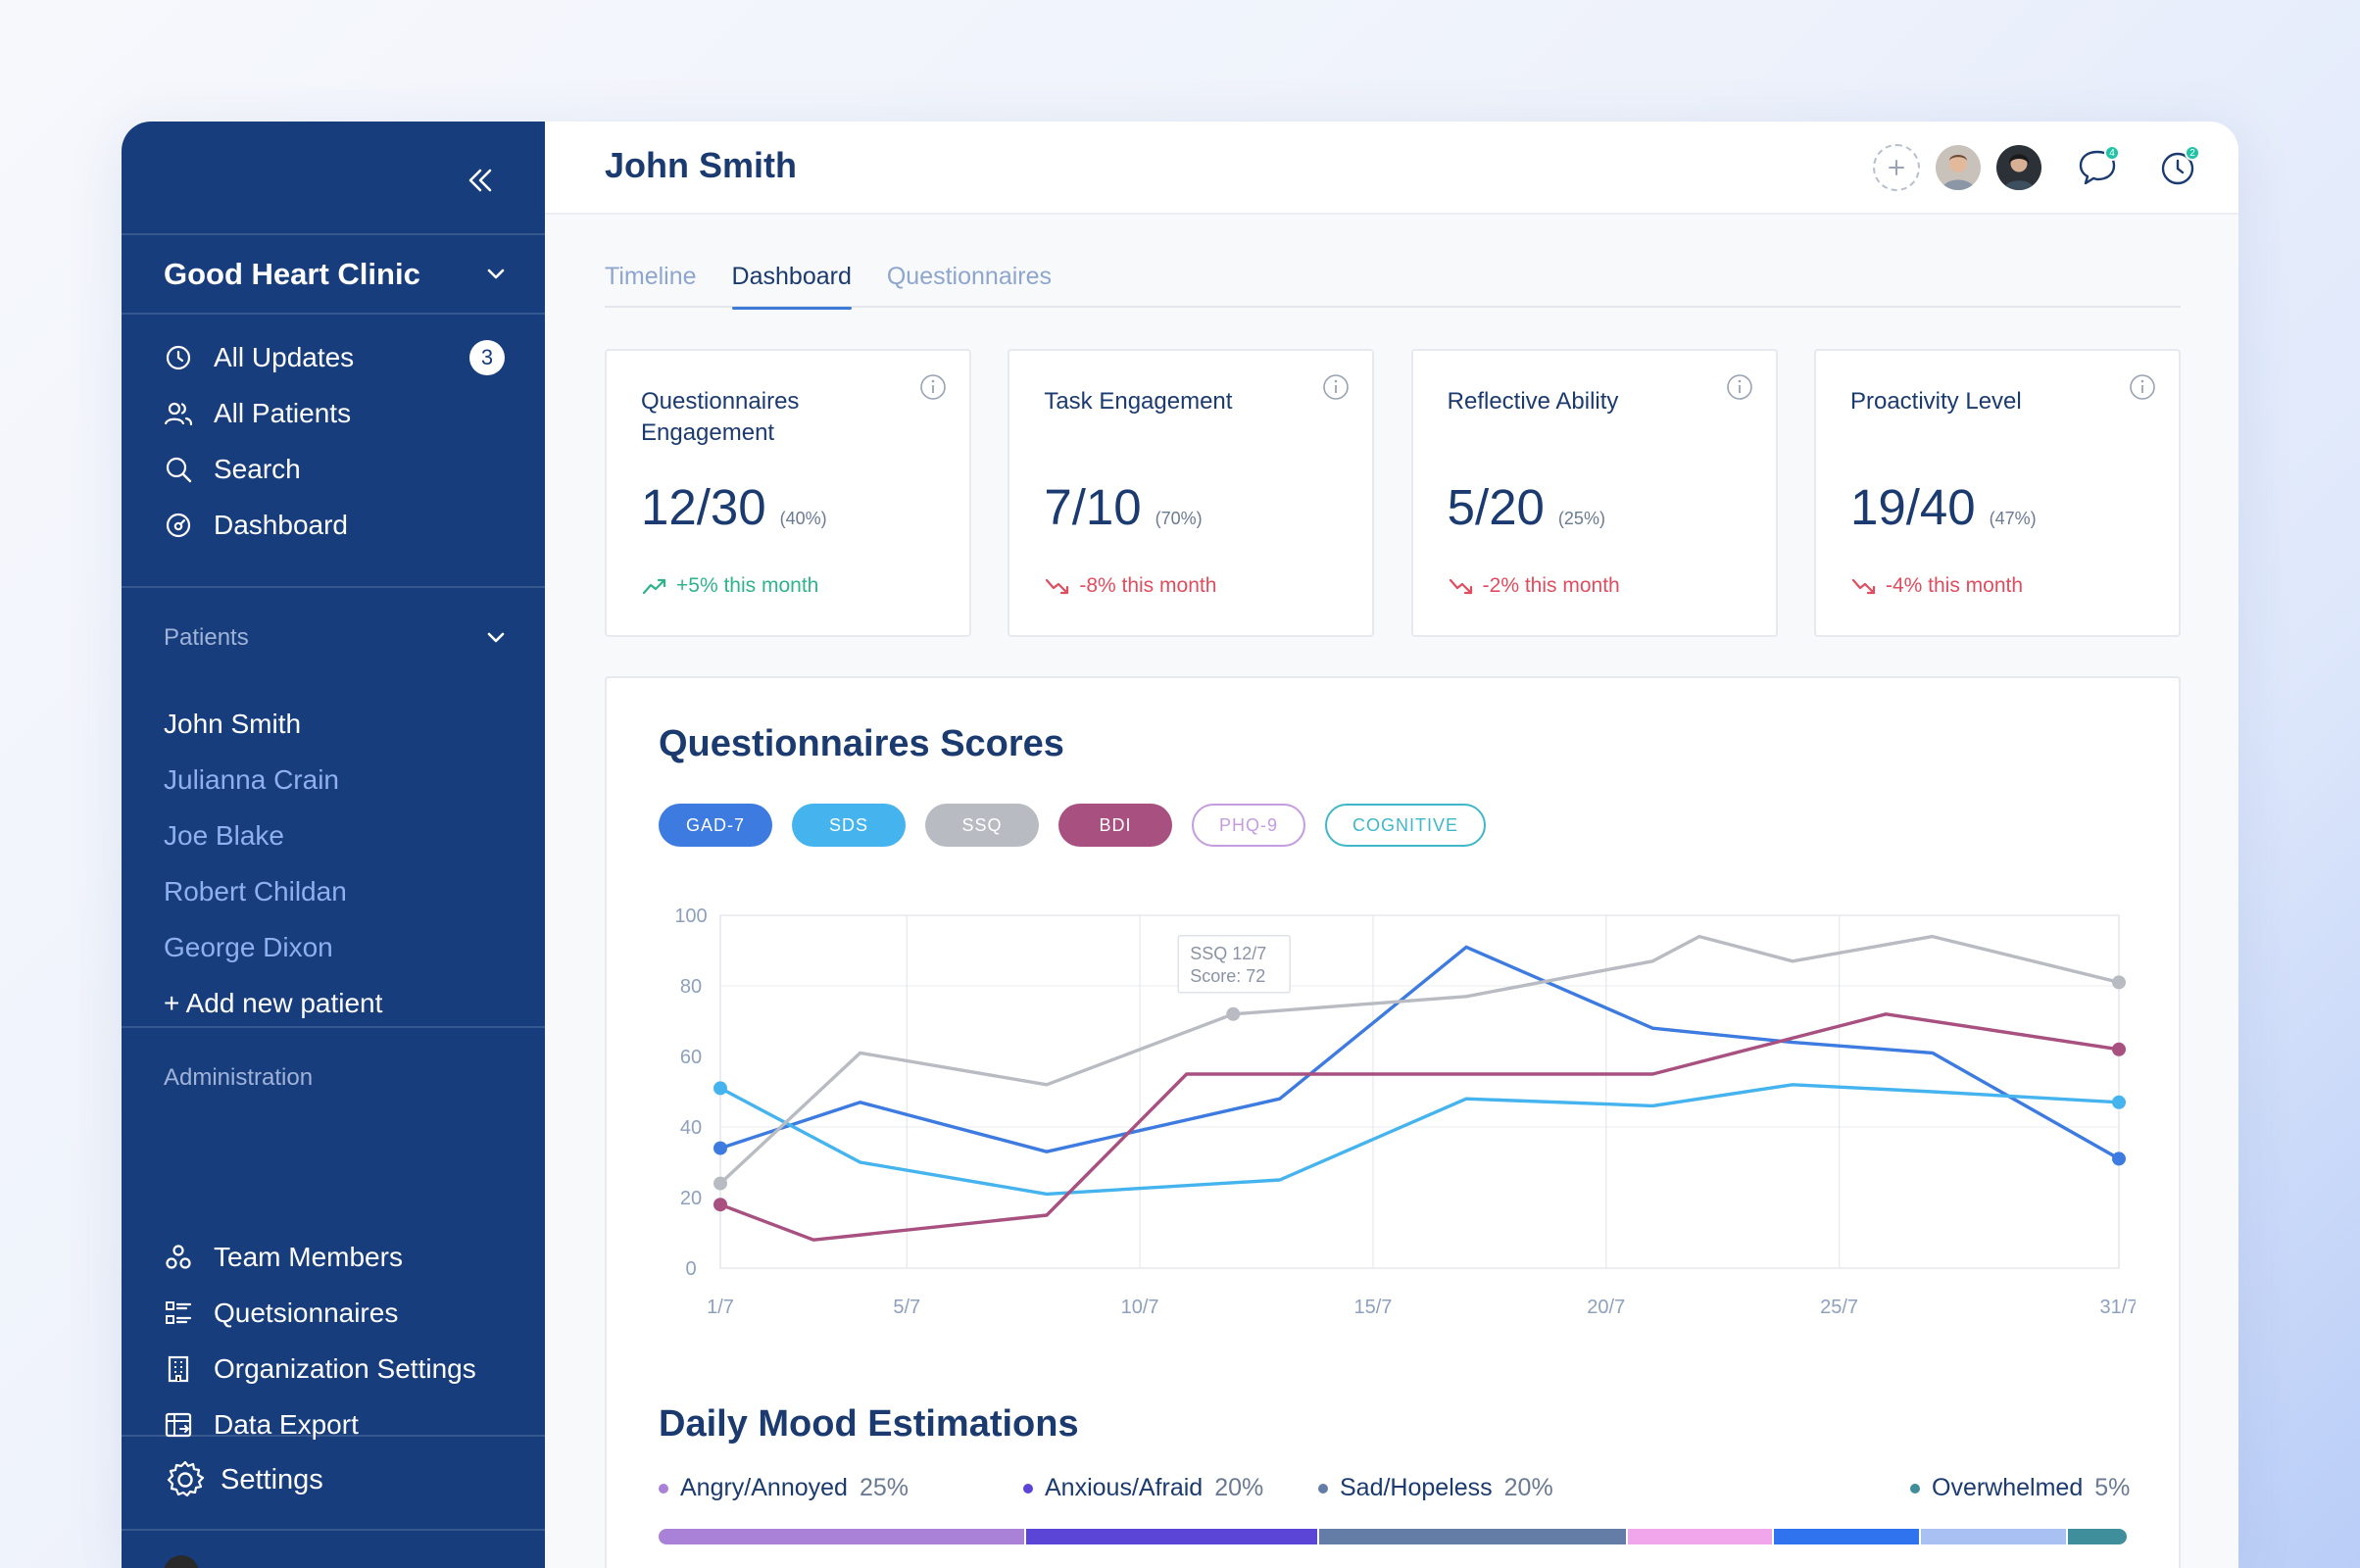 The image size is (2360, 1568). I want to click on mood-legend-item: Sad/Hopeless 20%, so click(1435, 1488).